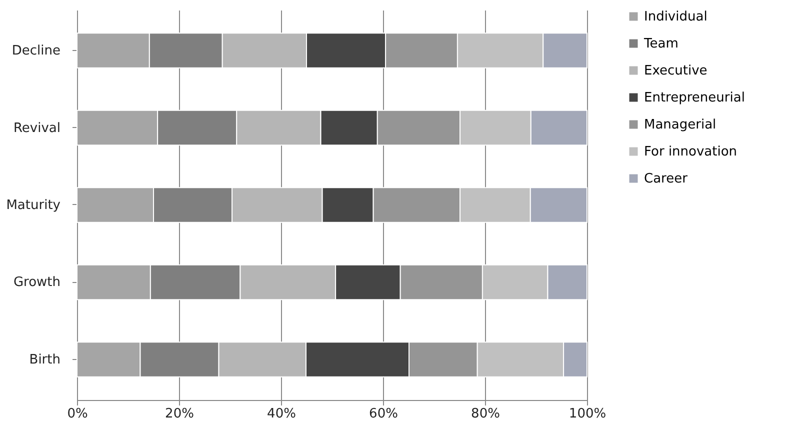 Image resolution: width=805 pixels, height=436 pixels. Describe the element at coordinates (676, 17) in the screenshot. I see `legend-label: Individual` at that location.